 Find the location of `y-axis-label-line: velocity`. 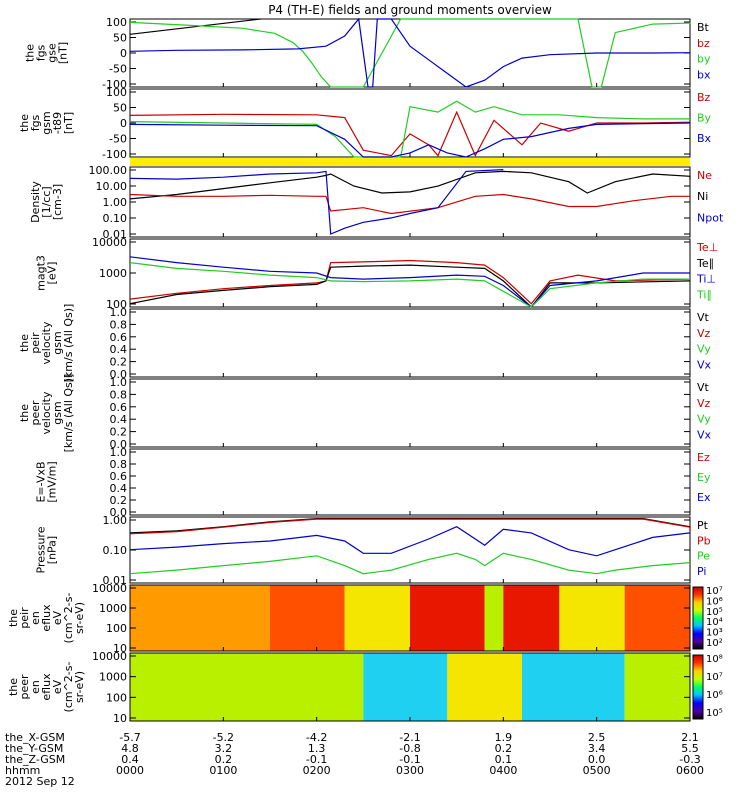

y-axis-label-line: velocity is located at coordinates (46, 342).